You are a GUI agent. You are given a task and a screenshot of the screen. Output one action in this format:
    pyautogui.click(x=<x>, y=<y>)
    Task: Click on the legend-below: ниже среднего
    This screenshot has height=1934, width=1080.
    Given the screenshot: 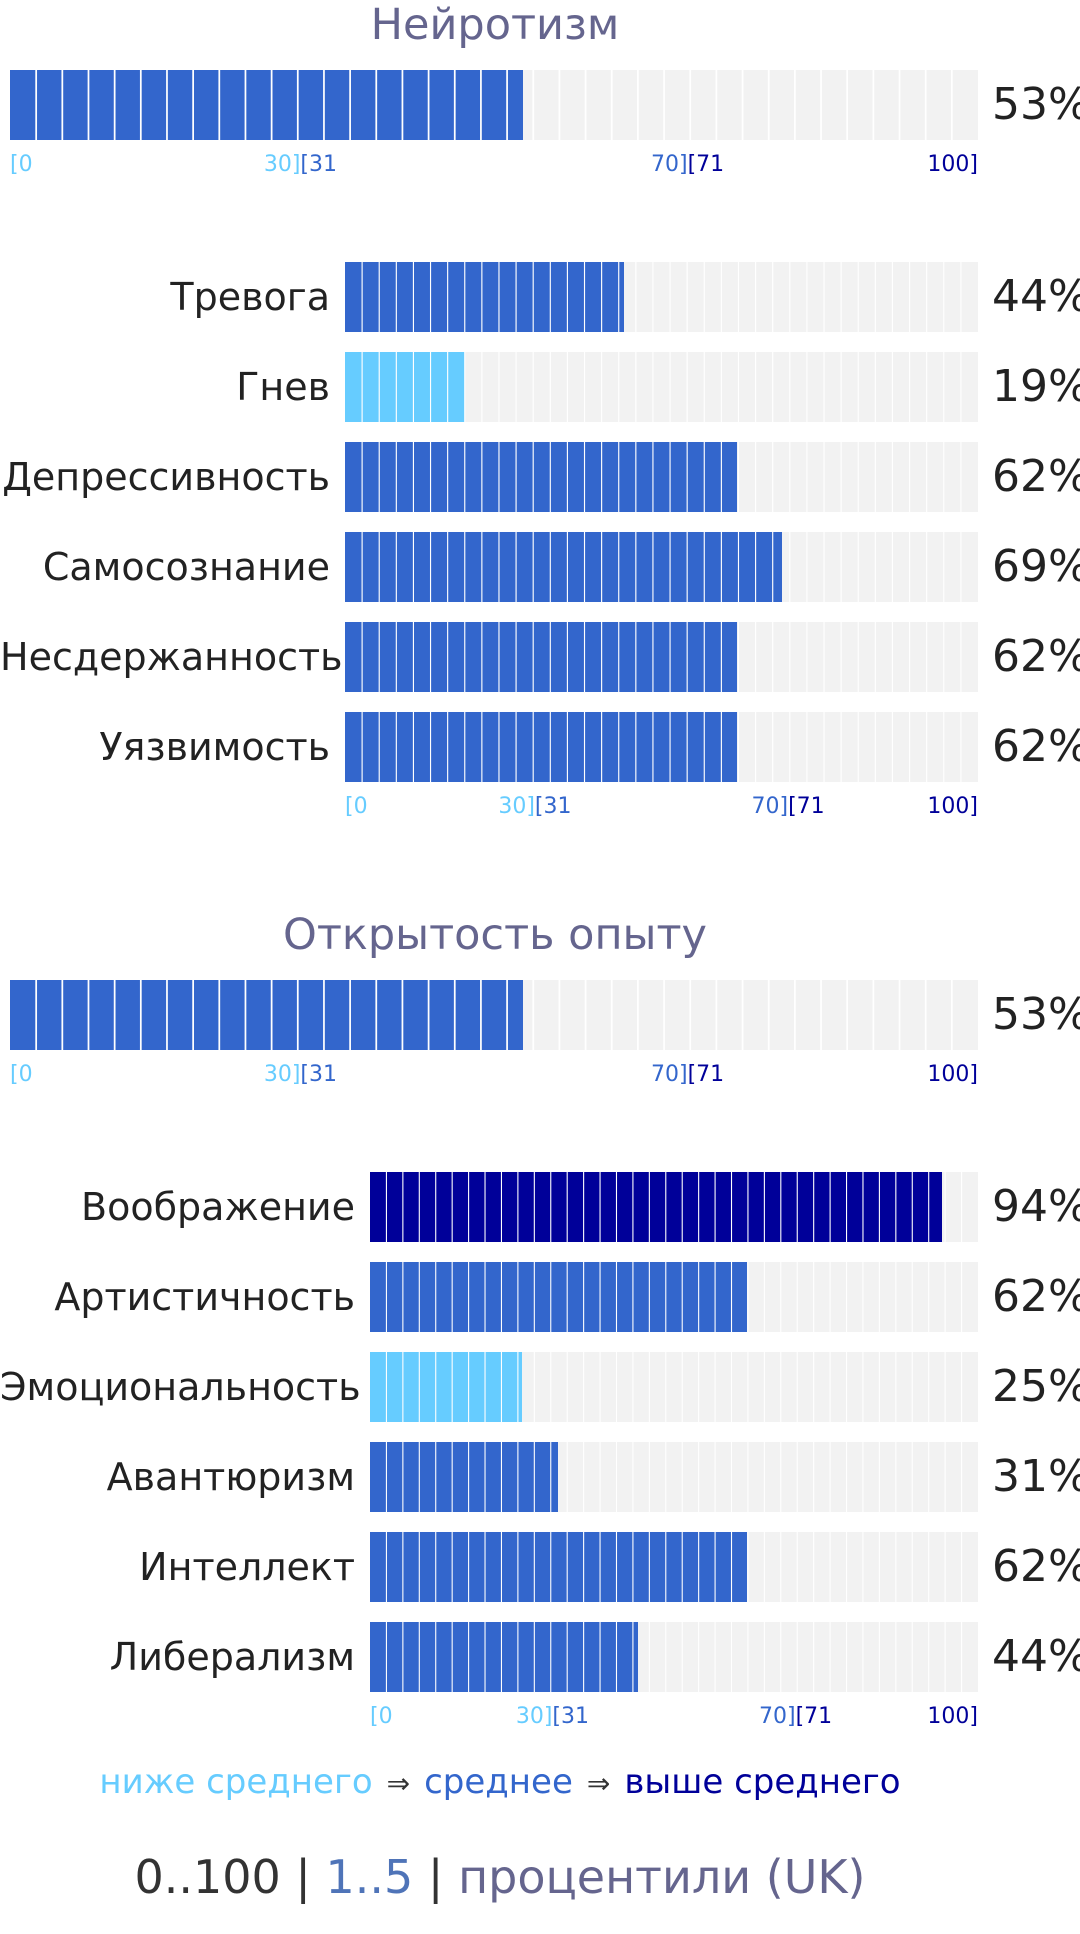 What is the action you would take?
    pyautogui.click(x=236, y=1782)
    